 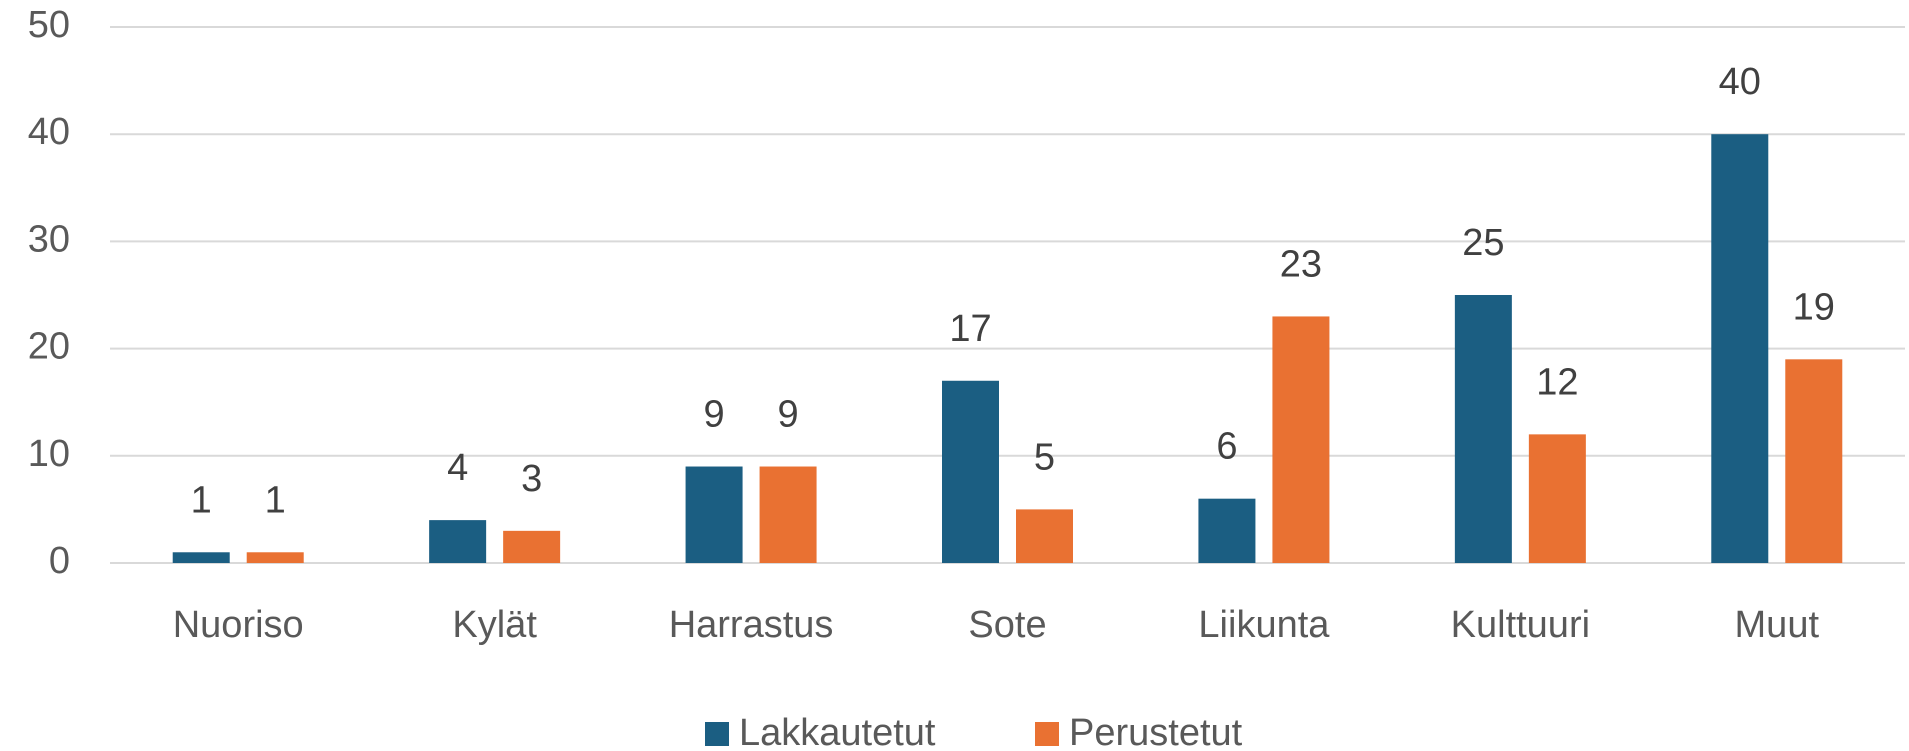 I want to click on x-tick-label: Kylät, so click(x=494, y=625).